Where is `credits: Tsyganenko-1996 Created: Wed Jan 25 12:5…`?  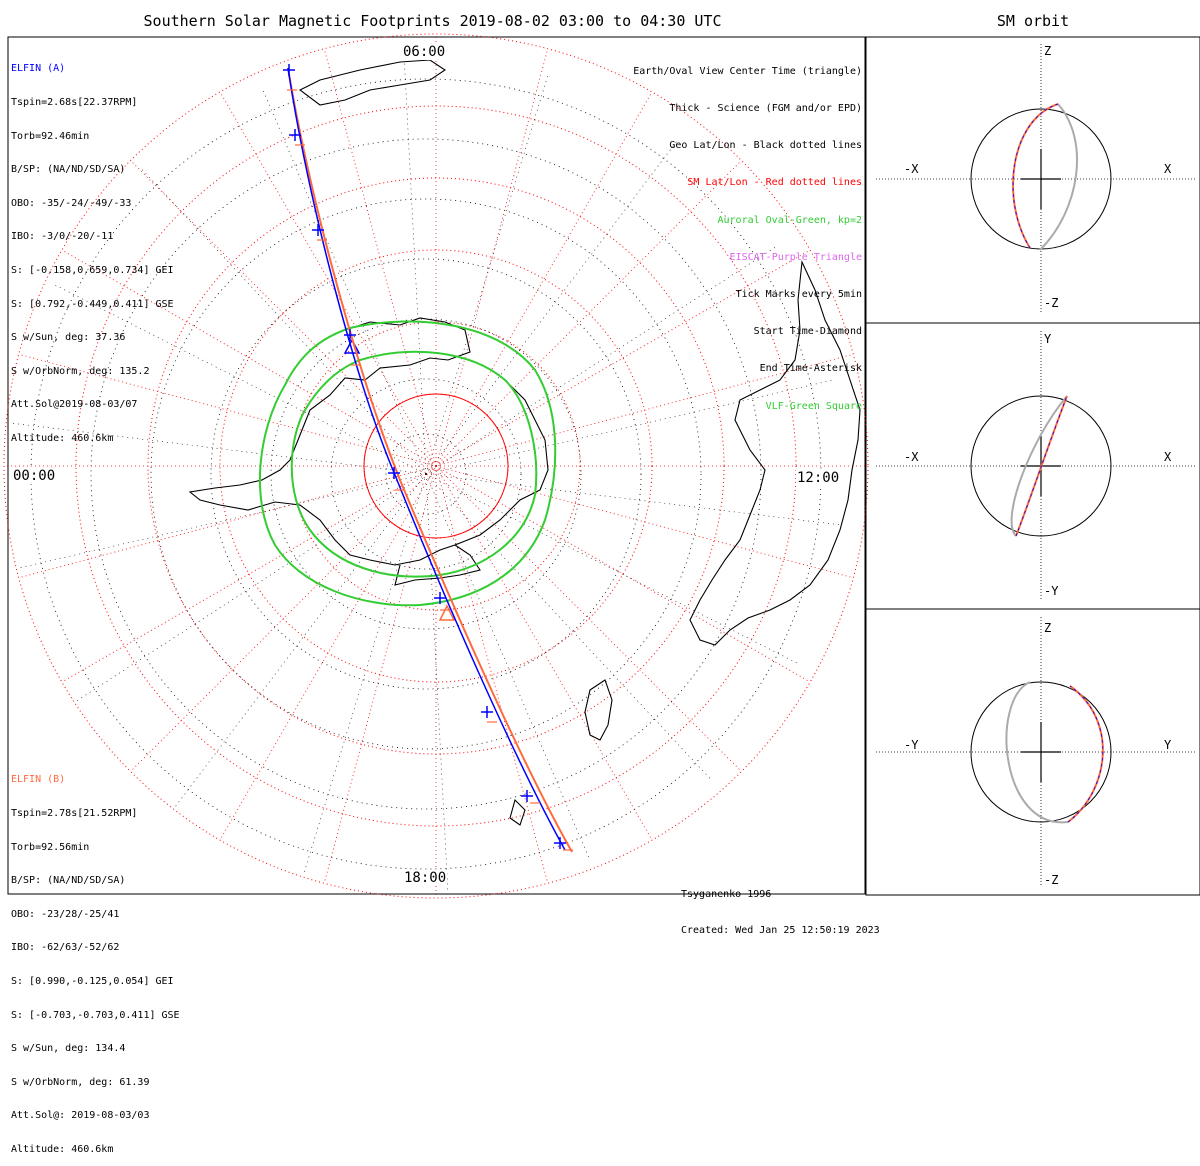 credits: Tsyganenko-1996 Created: Wed Jan 25 12:5… is located at coordinates (780, 907).